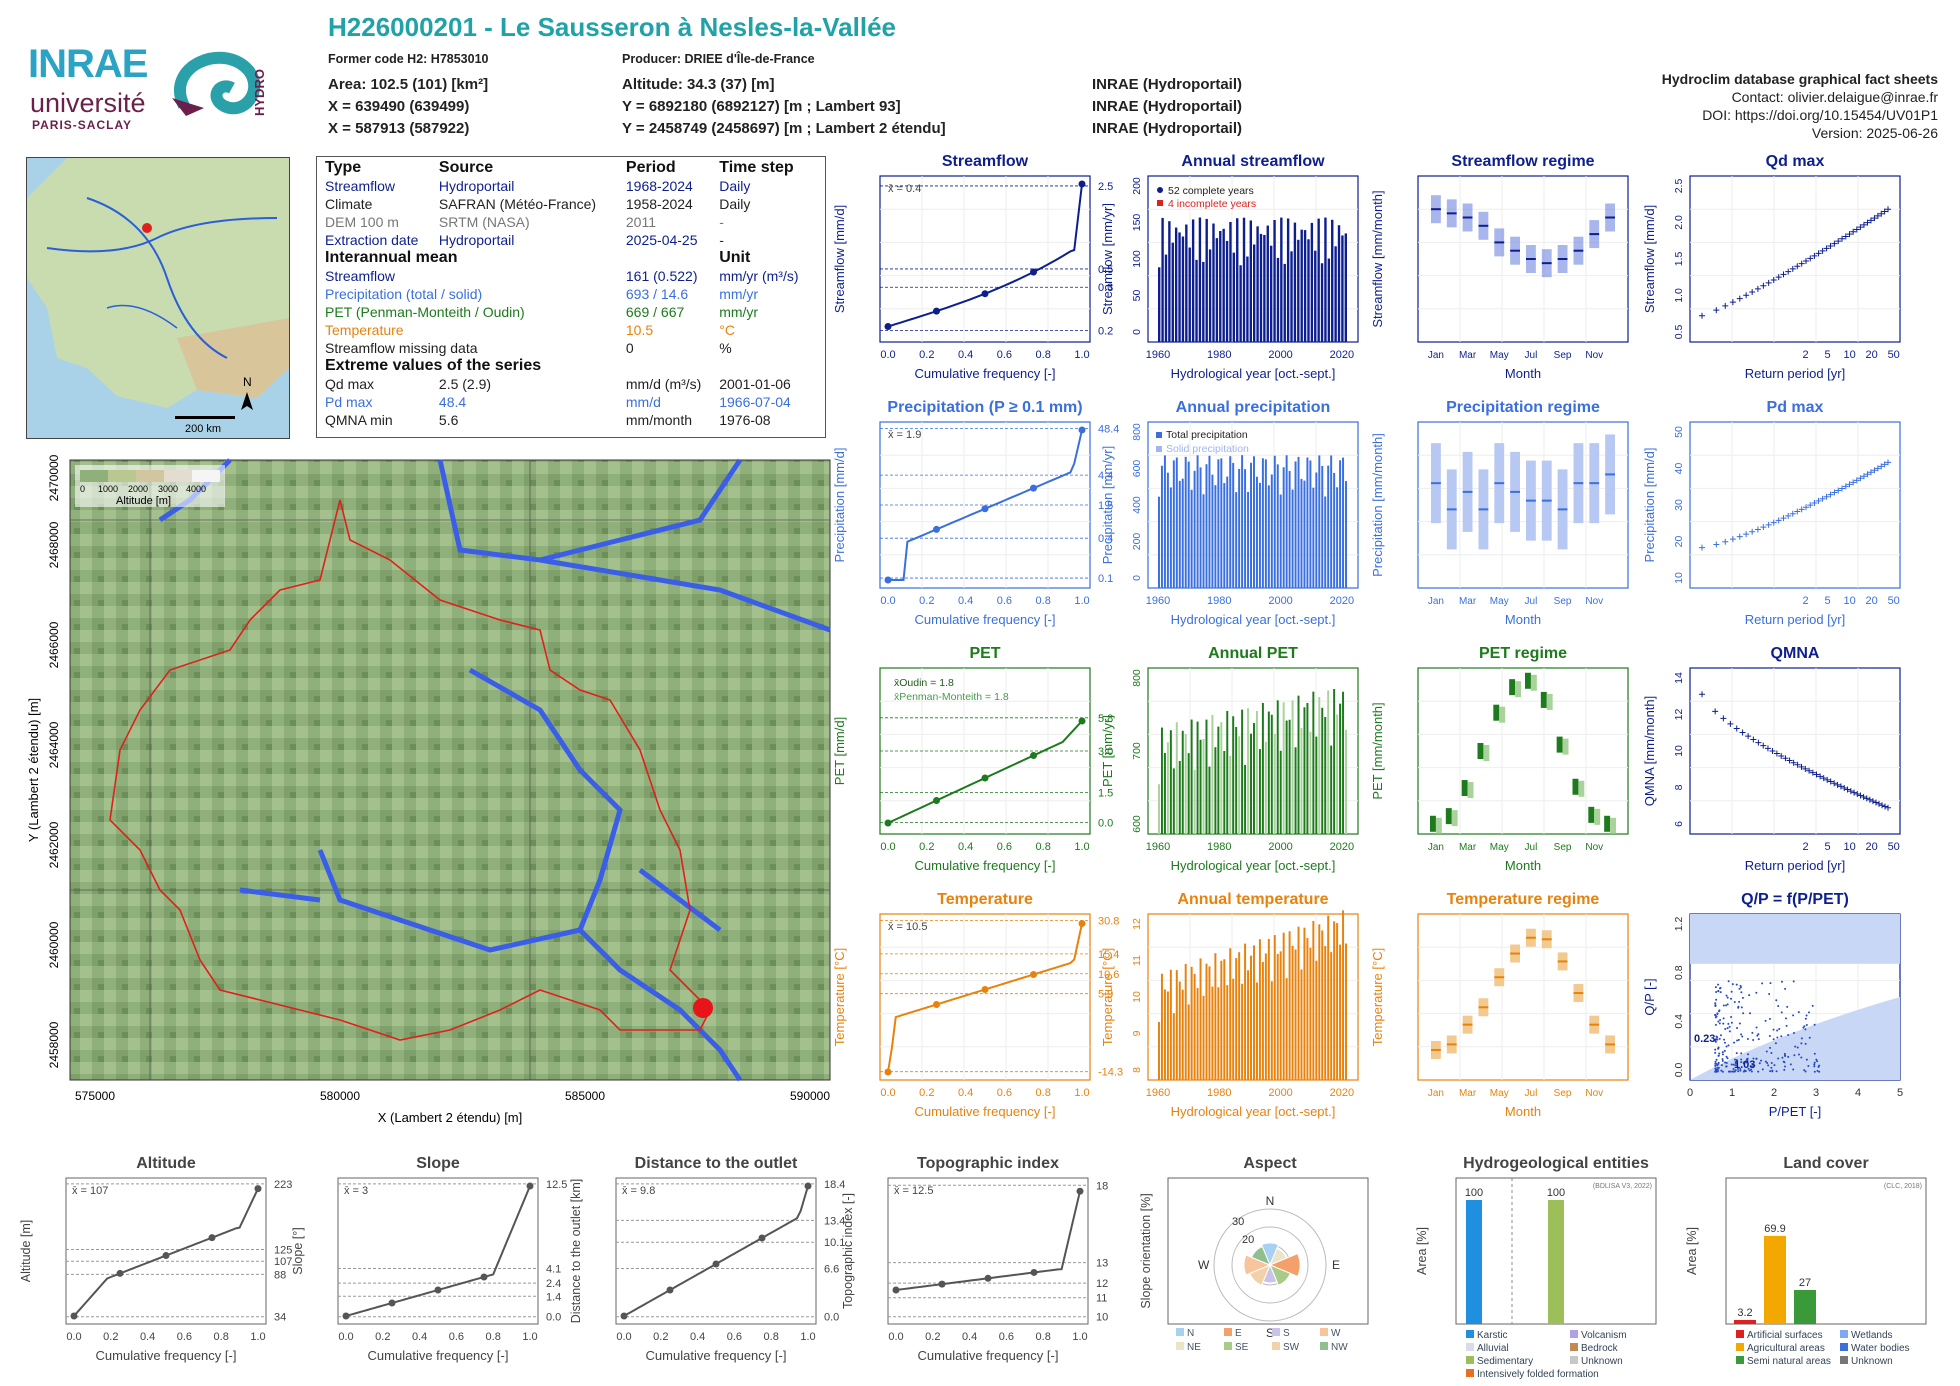 The width and height of the screenshot is (1960, 1386). Describe the element at coordinates (660, 1337) in the screenshot. I see `x-tick: 0.2` at that location.